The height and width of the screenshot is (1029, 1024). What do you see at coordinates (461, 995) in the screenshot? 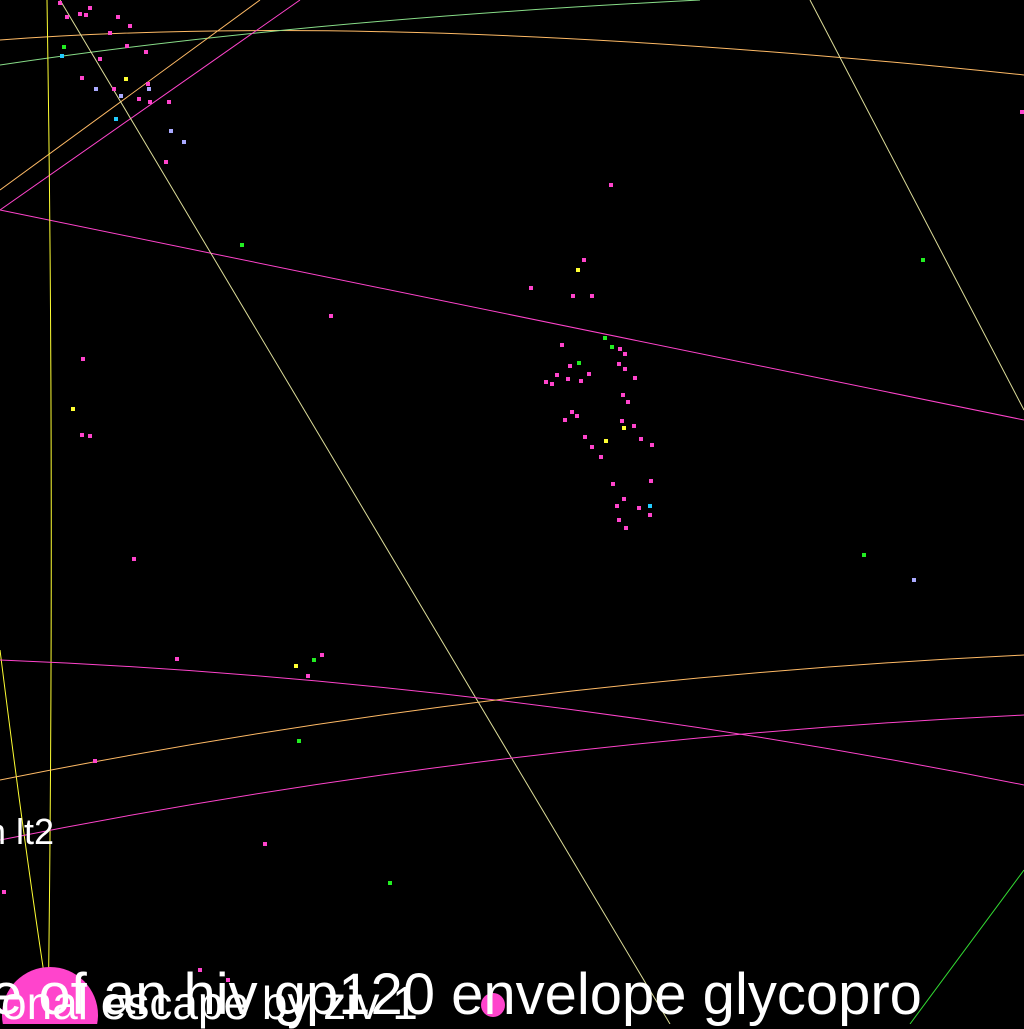
I see `node-title-label: e of an hiv gp120 envelope glycopro` at bounding box center [461, 995].